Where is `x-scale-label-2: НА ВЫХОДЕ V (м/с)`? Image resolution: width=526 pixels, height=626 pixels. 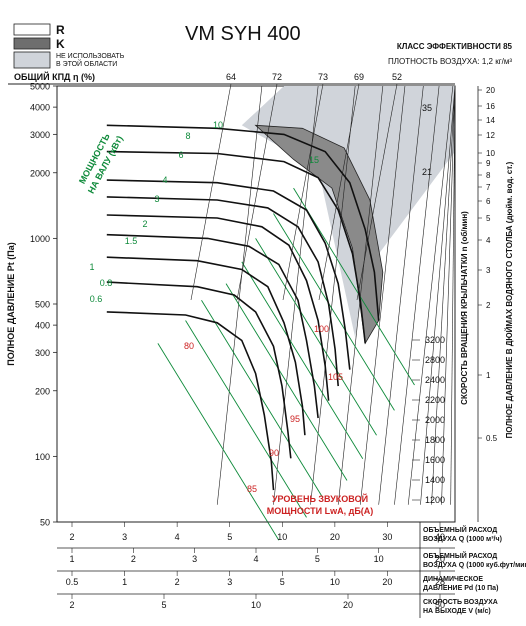 x-scale-label-2: НА ВЫХОДЕ V (м/с) is located at coordinates (457, 611).